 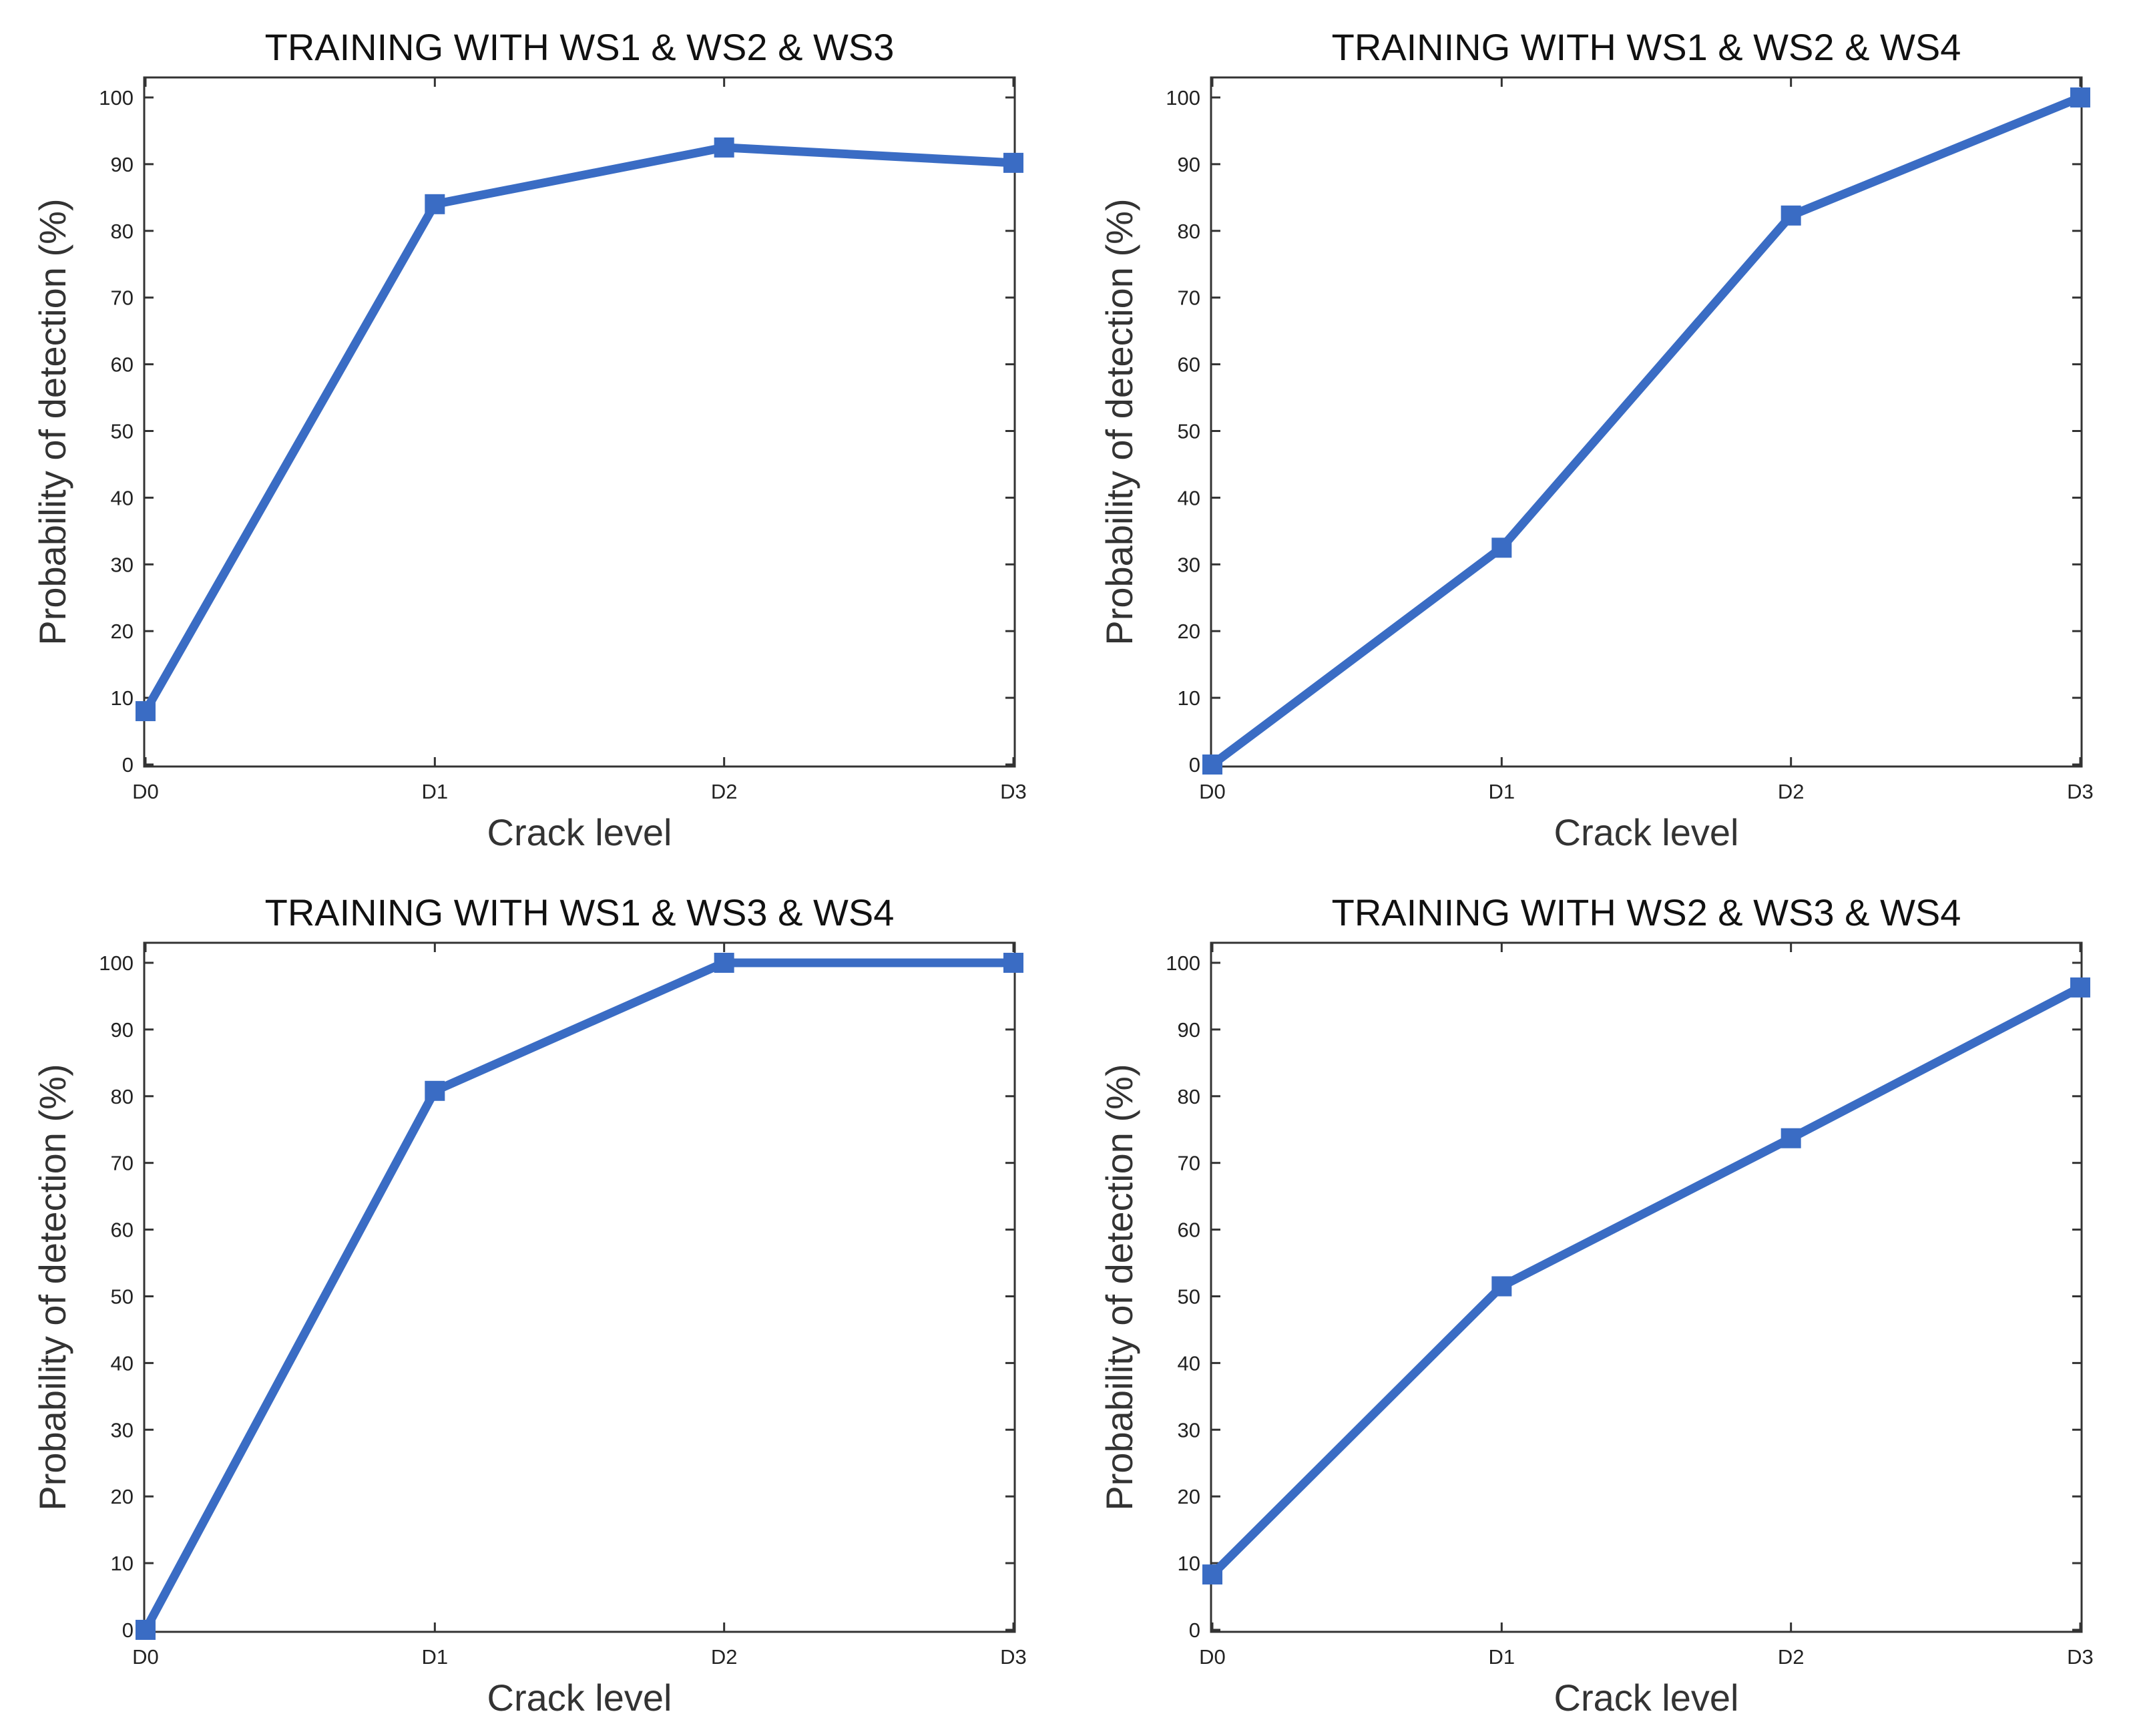 I want to click on chart-title: TRAINING WITH WS1 & WS3 & WS4, so click(x=580, y=912).